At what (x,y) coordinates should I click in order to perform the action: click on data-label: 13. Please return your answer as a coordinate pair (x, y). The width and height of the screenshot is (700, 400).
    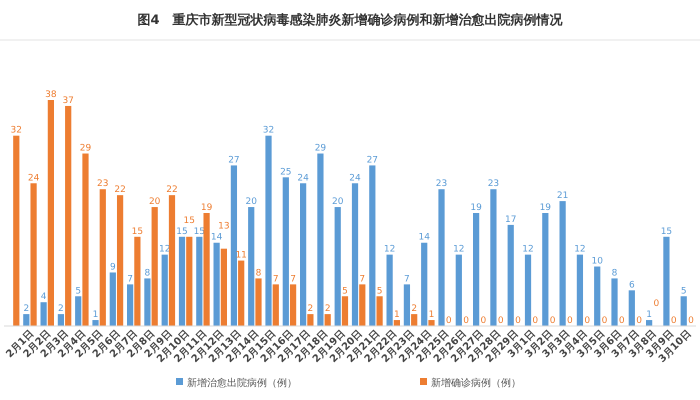
    Looking at the image, I should click on (224, 227).